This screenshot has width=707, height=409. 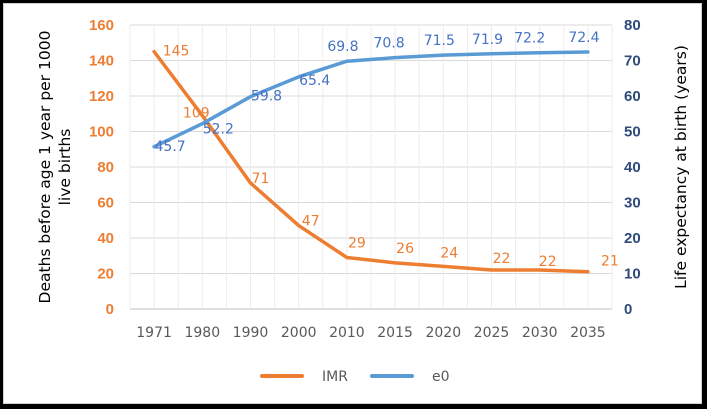 What do you see at coordinates (681, 167) in the screenshot?
I see `y-right-title: Life expectancy at birth (years)` at bounding box center [681, 167].